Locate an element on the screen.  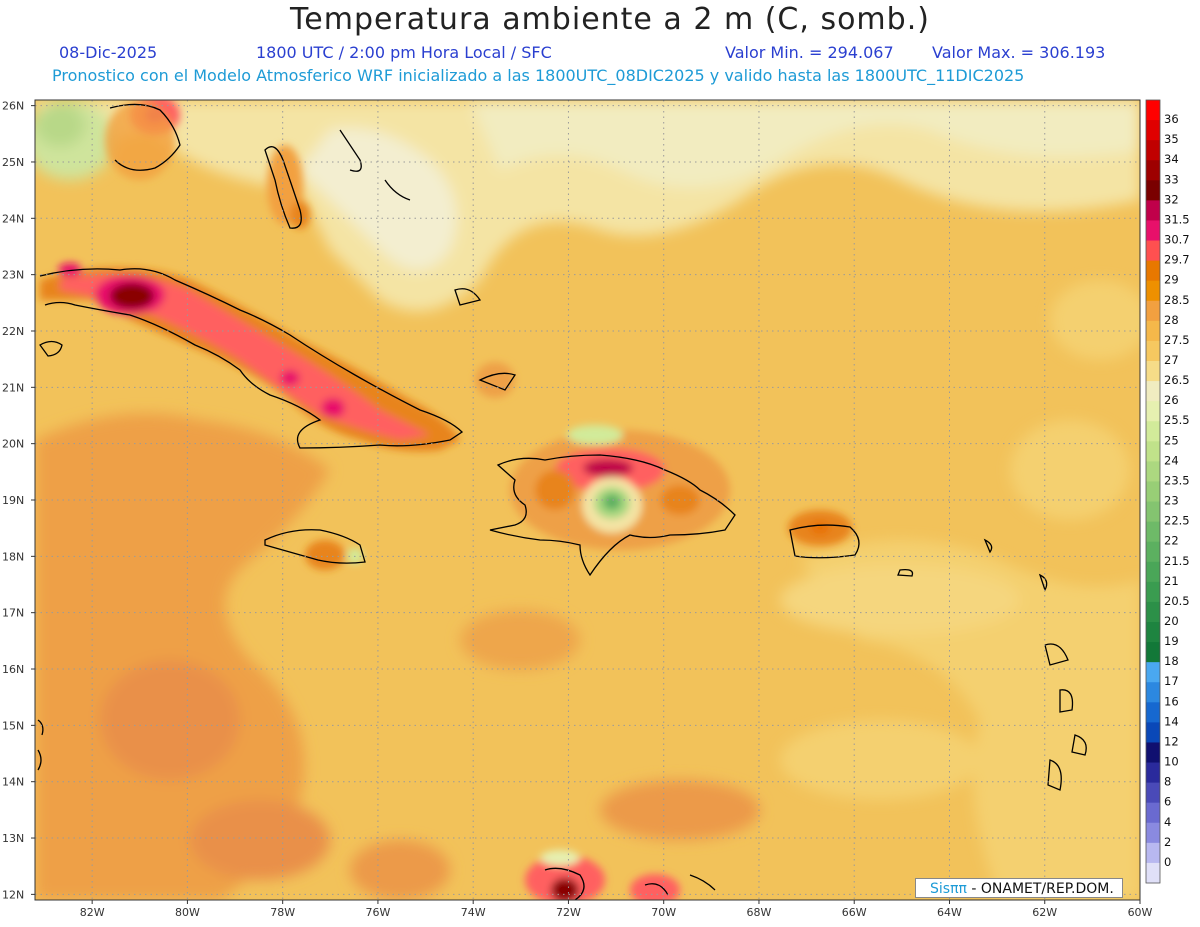
legend-label: 8 is located at coordinates (1167, 782).